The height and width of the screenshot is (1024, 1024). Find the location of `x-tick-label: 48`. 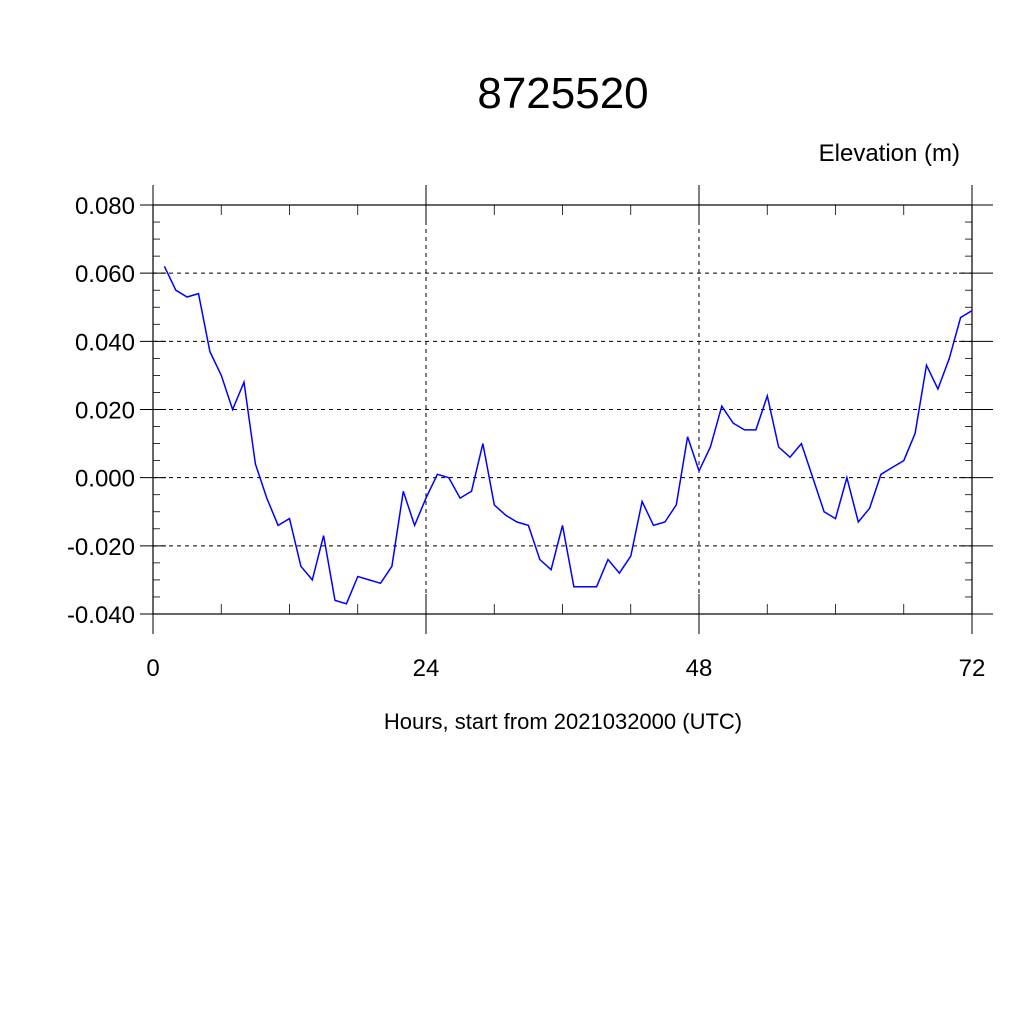

x-tick-label: 48 is located at coordinates (699, 668).